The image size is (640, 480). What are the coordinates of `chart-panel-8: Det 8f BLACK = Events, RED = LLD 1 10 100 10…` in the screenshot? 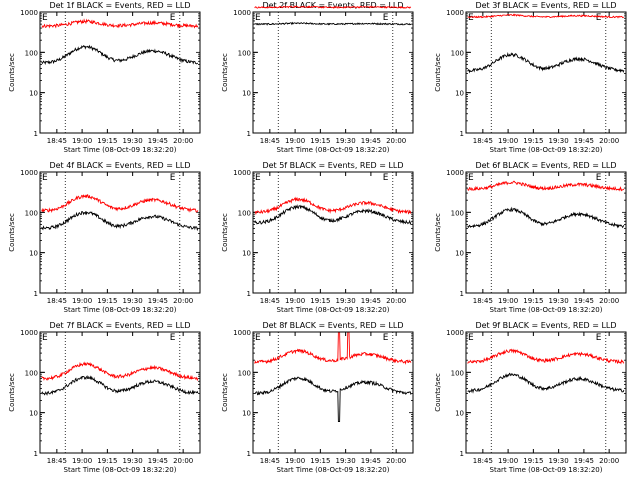 It's located at (317, 397).